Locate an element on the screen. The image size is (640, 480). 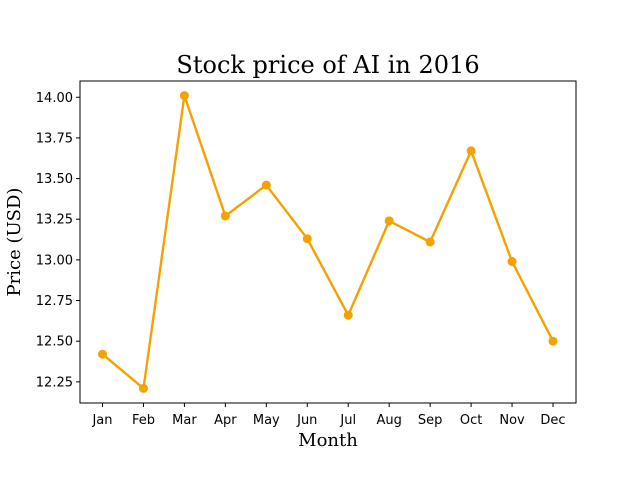
data-point-jul is located at coordinates (348, 315).